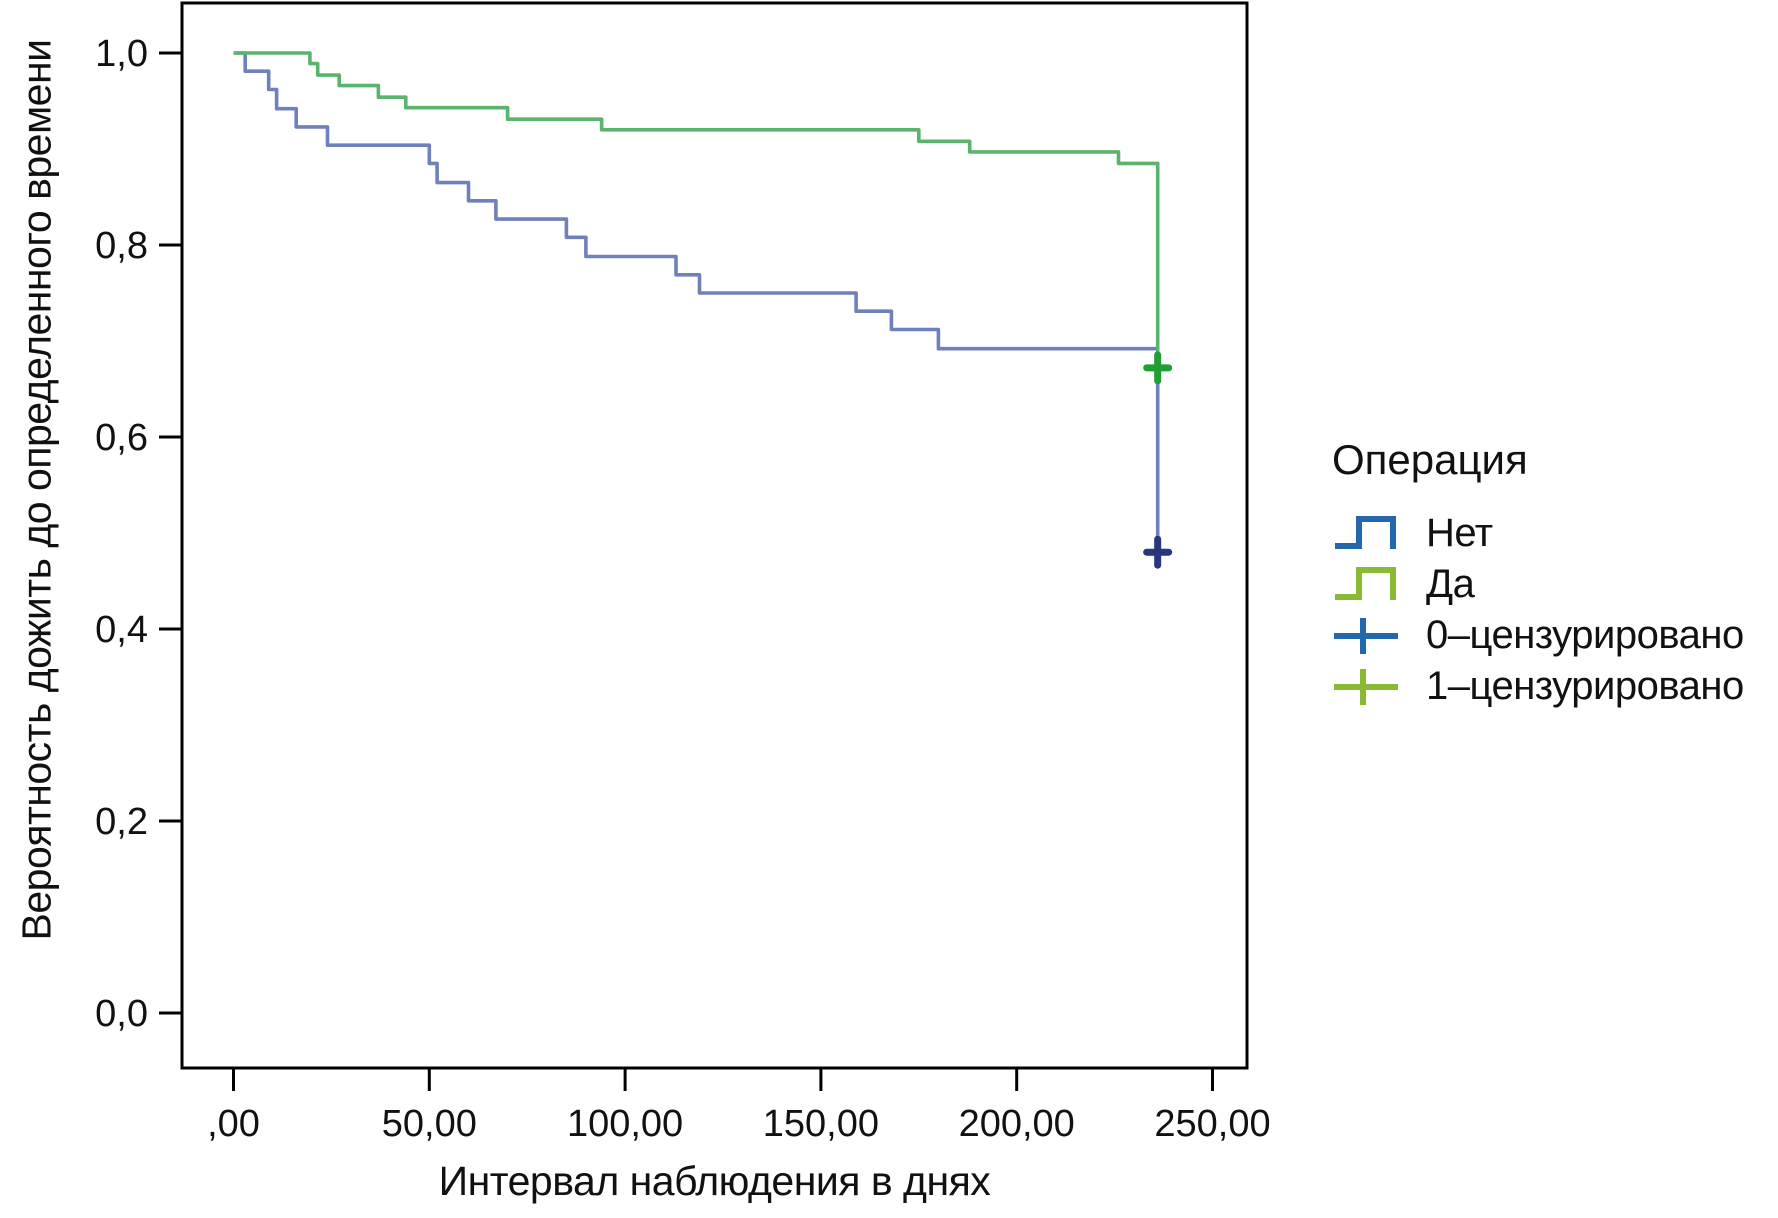 This screenshot has height=1218, width=1778. I want to click on y-tick-label: 0,2, so click(121, 822).